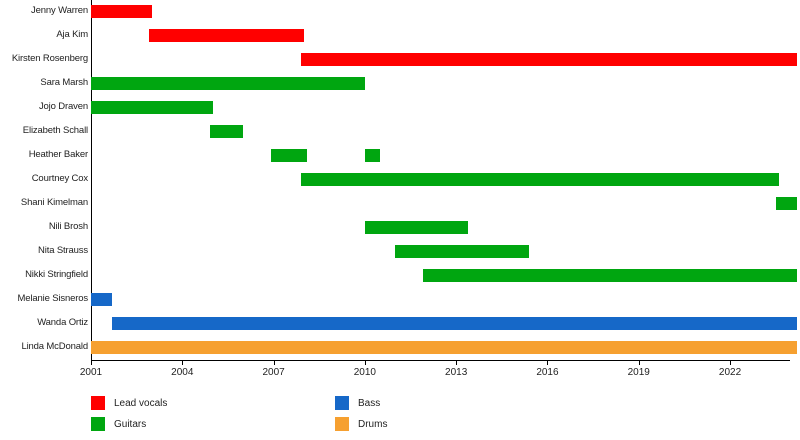 The height and width of the screenshot is (440, 800). I want to click on row-label: Linda McDonald, so click(54, 346).